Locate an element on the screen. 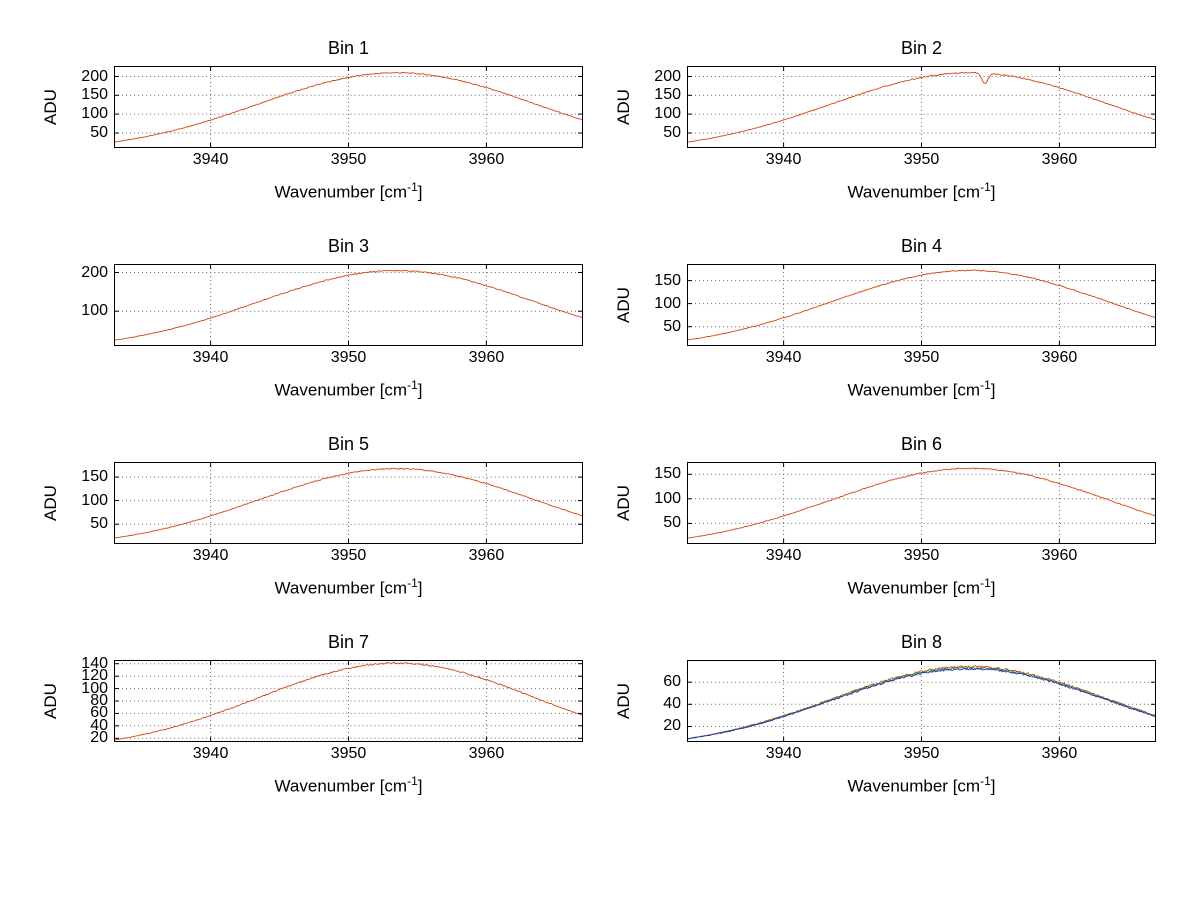 The height and width of the screenshot is (901, 1200). y-tick-label: 20 is located at coordinates (99, 738).